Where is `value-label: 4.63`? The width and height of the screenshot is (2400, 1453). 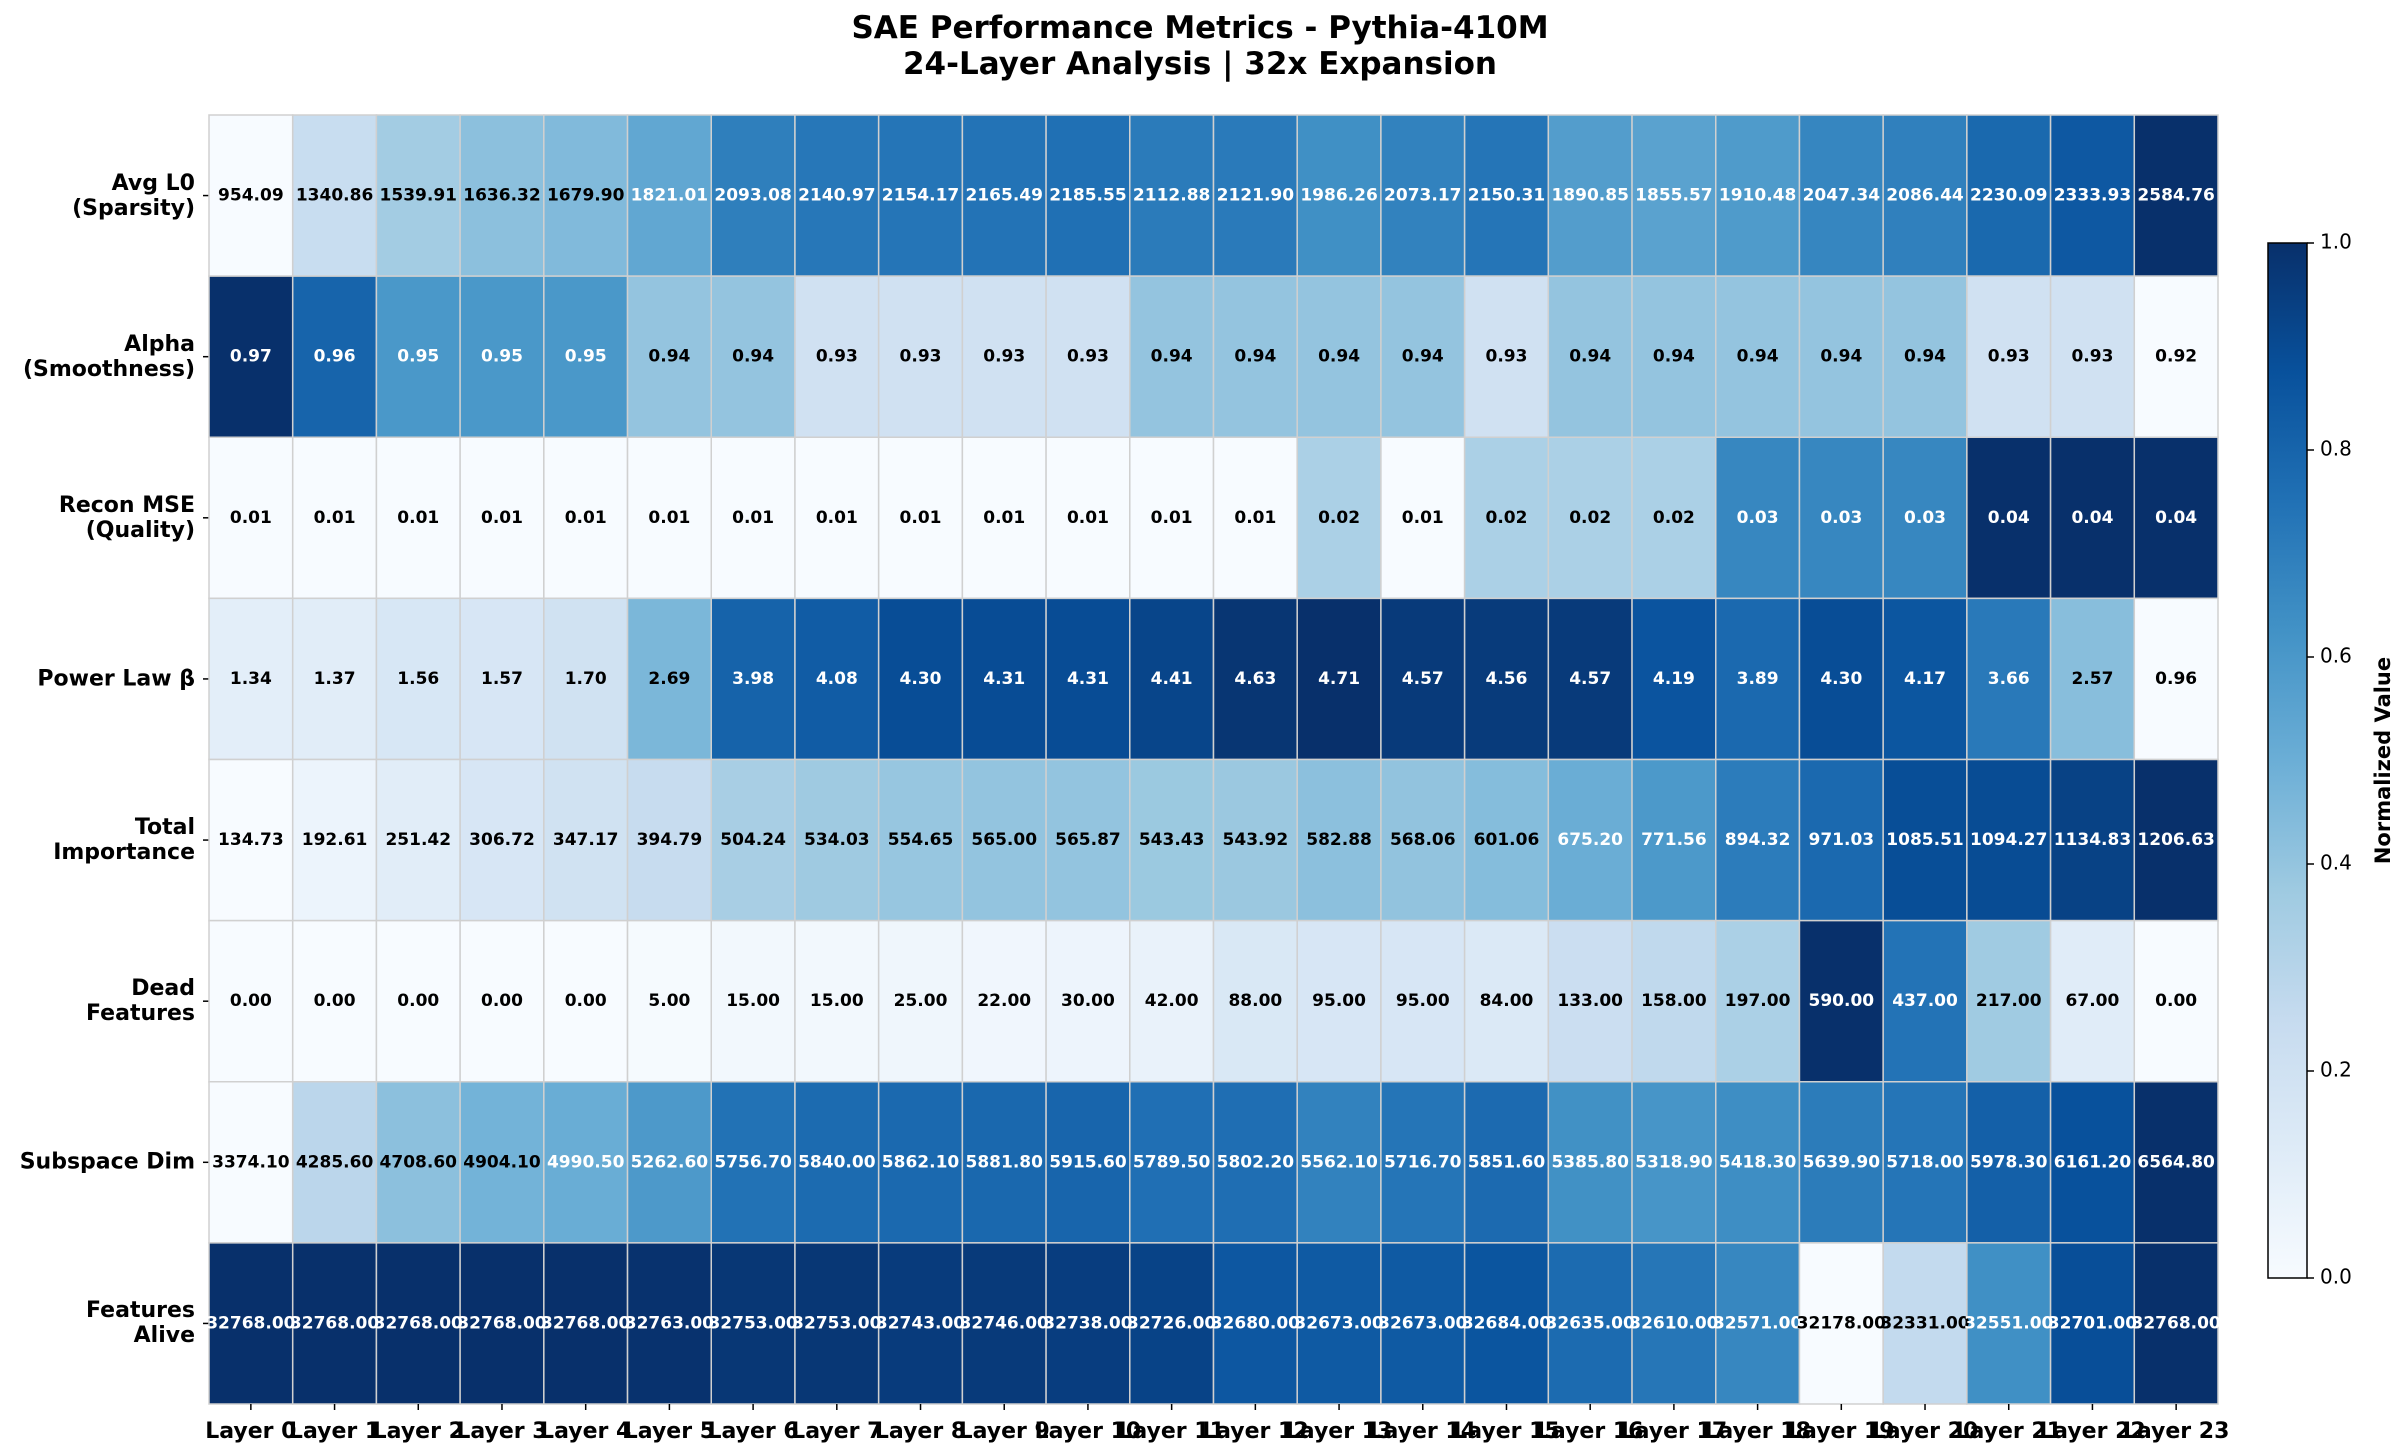 value-label: 4.63 is located at coordinates (1255, 679).